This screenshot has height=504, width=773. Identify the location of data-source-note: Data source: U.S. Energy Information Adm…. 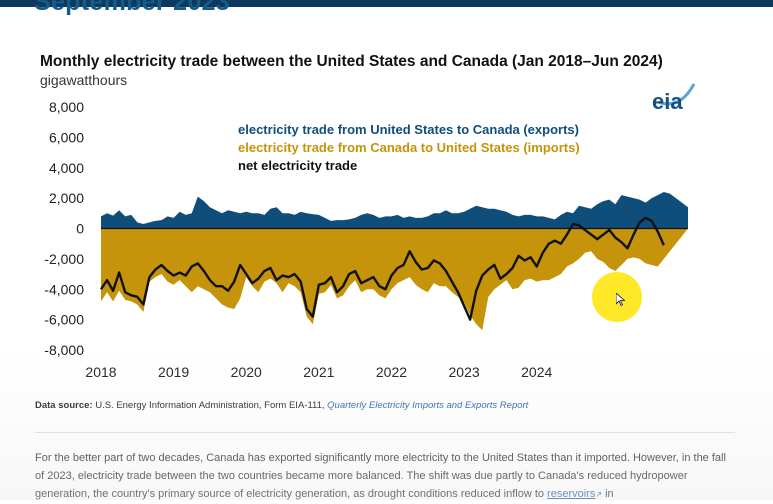
(281, 405).